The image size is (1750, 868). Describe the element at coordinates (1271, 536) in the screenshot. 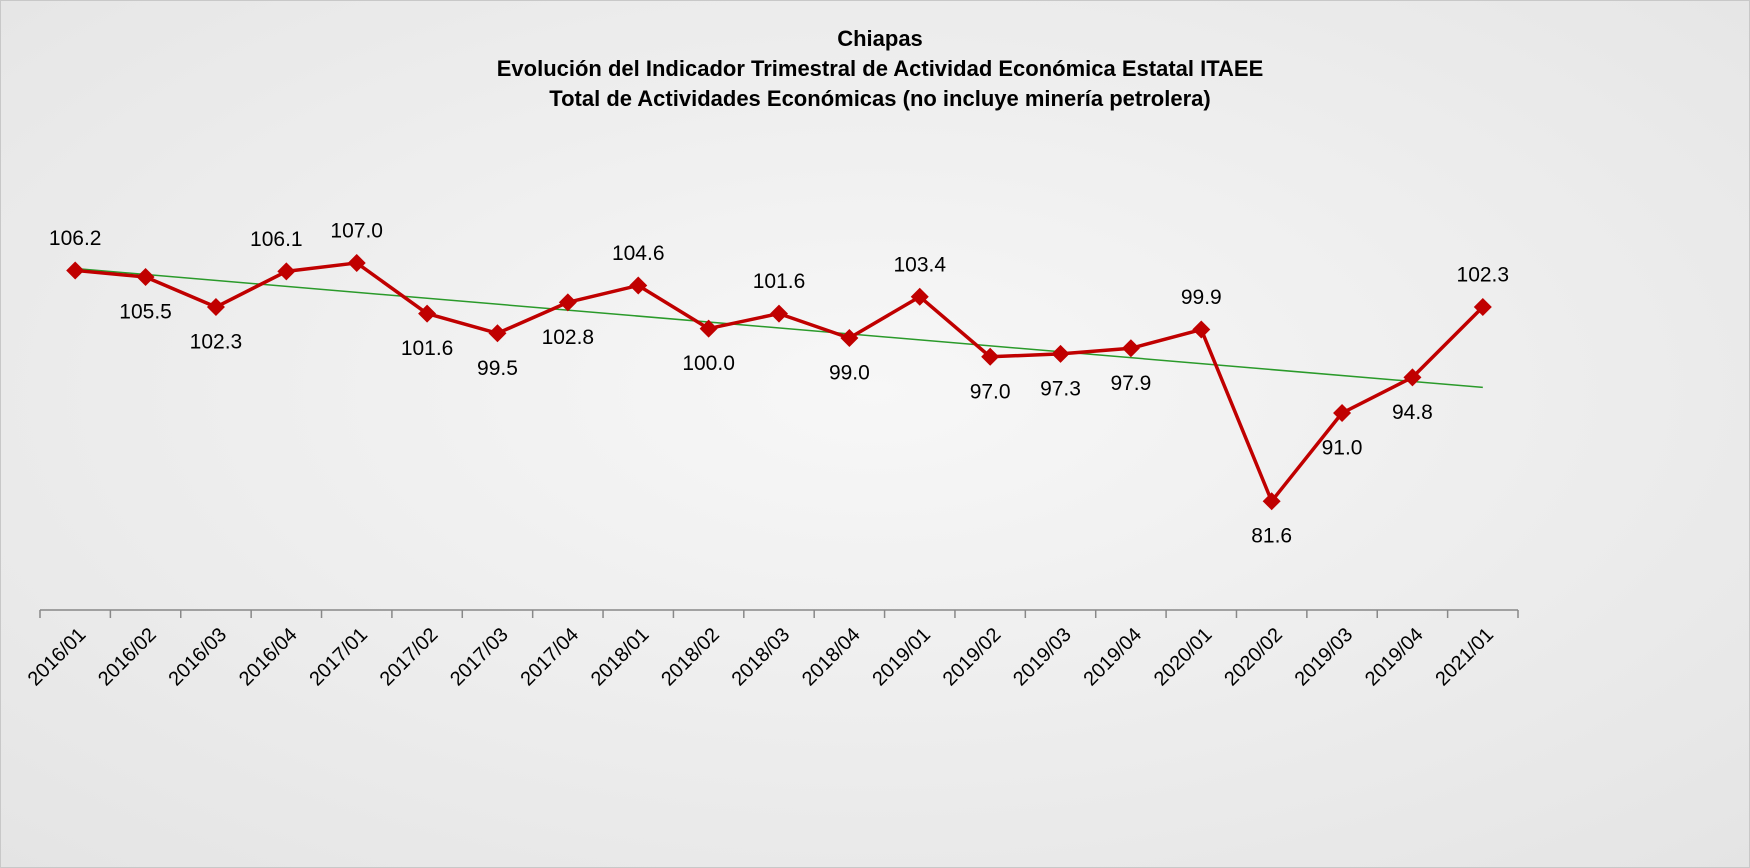

I see `data-label: 81.6` at that location.